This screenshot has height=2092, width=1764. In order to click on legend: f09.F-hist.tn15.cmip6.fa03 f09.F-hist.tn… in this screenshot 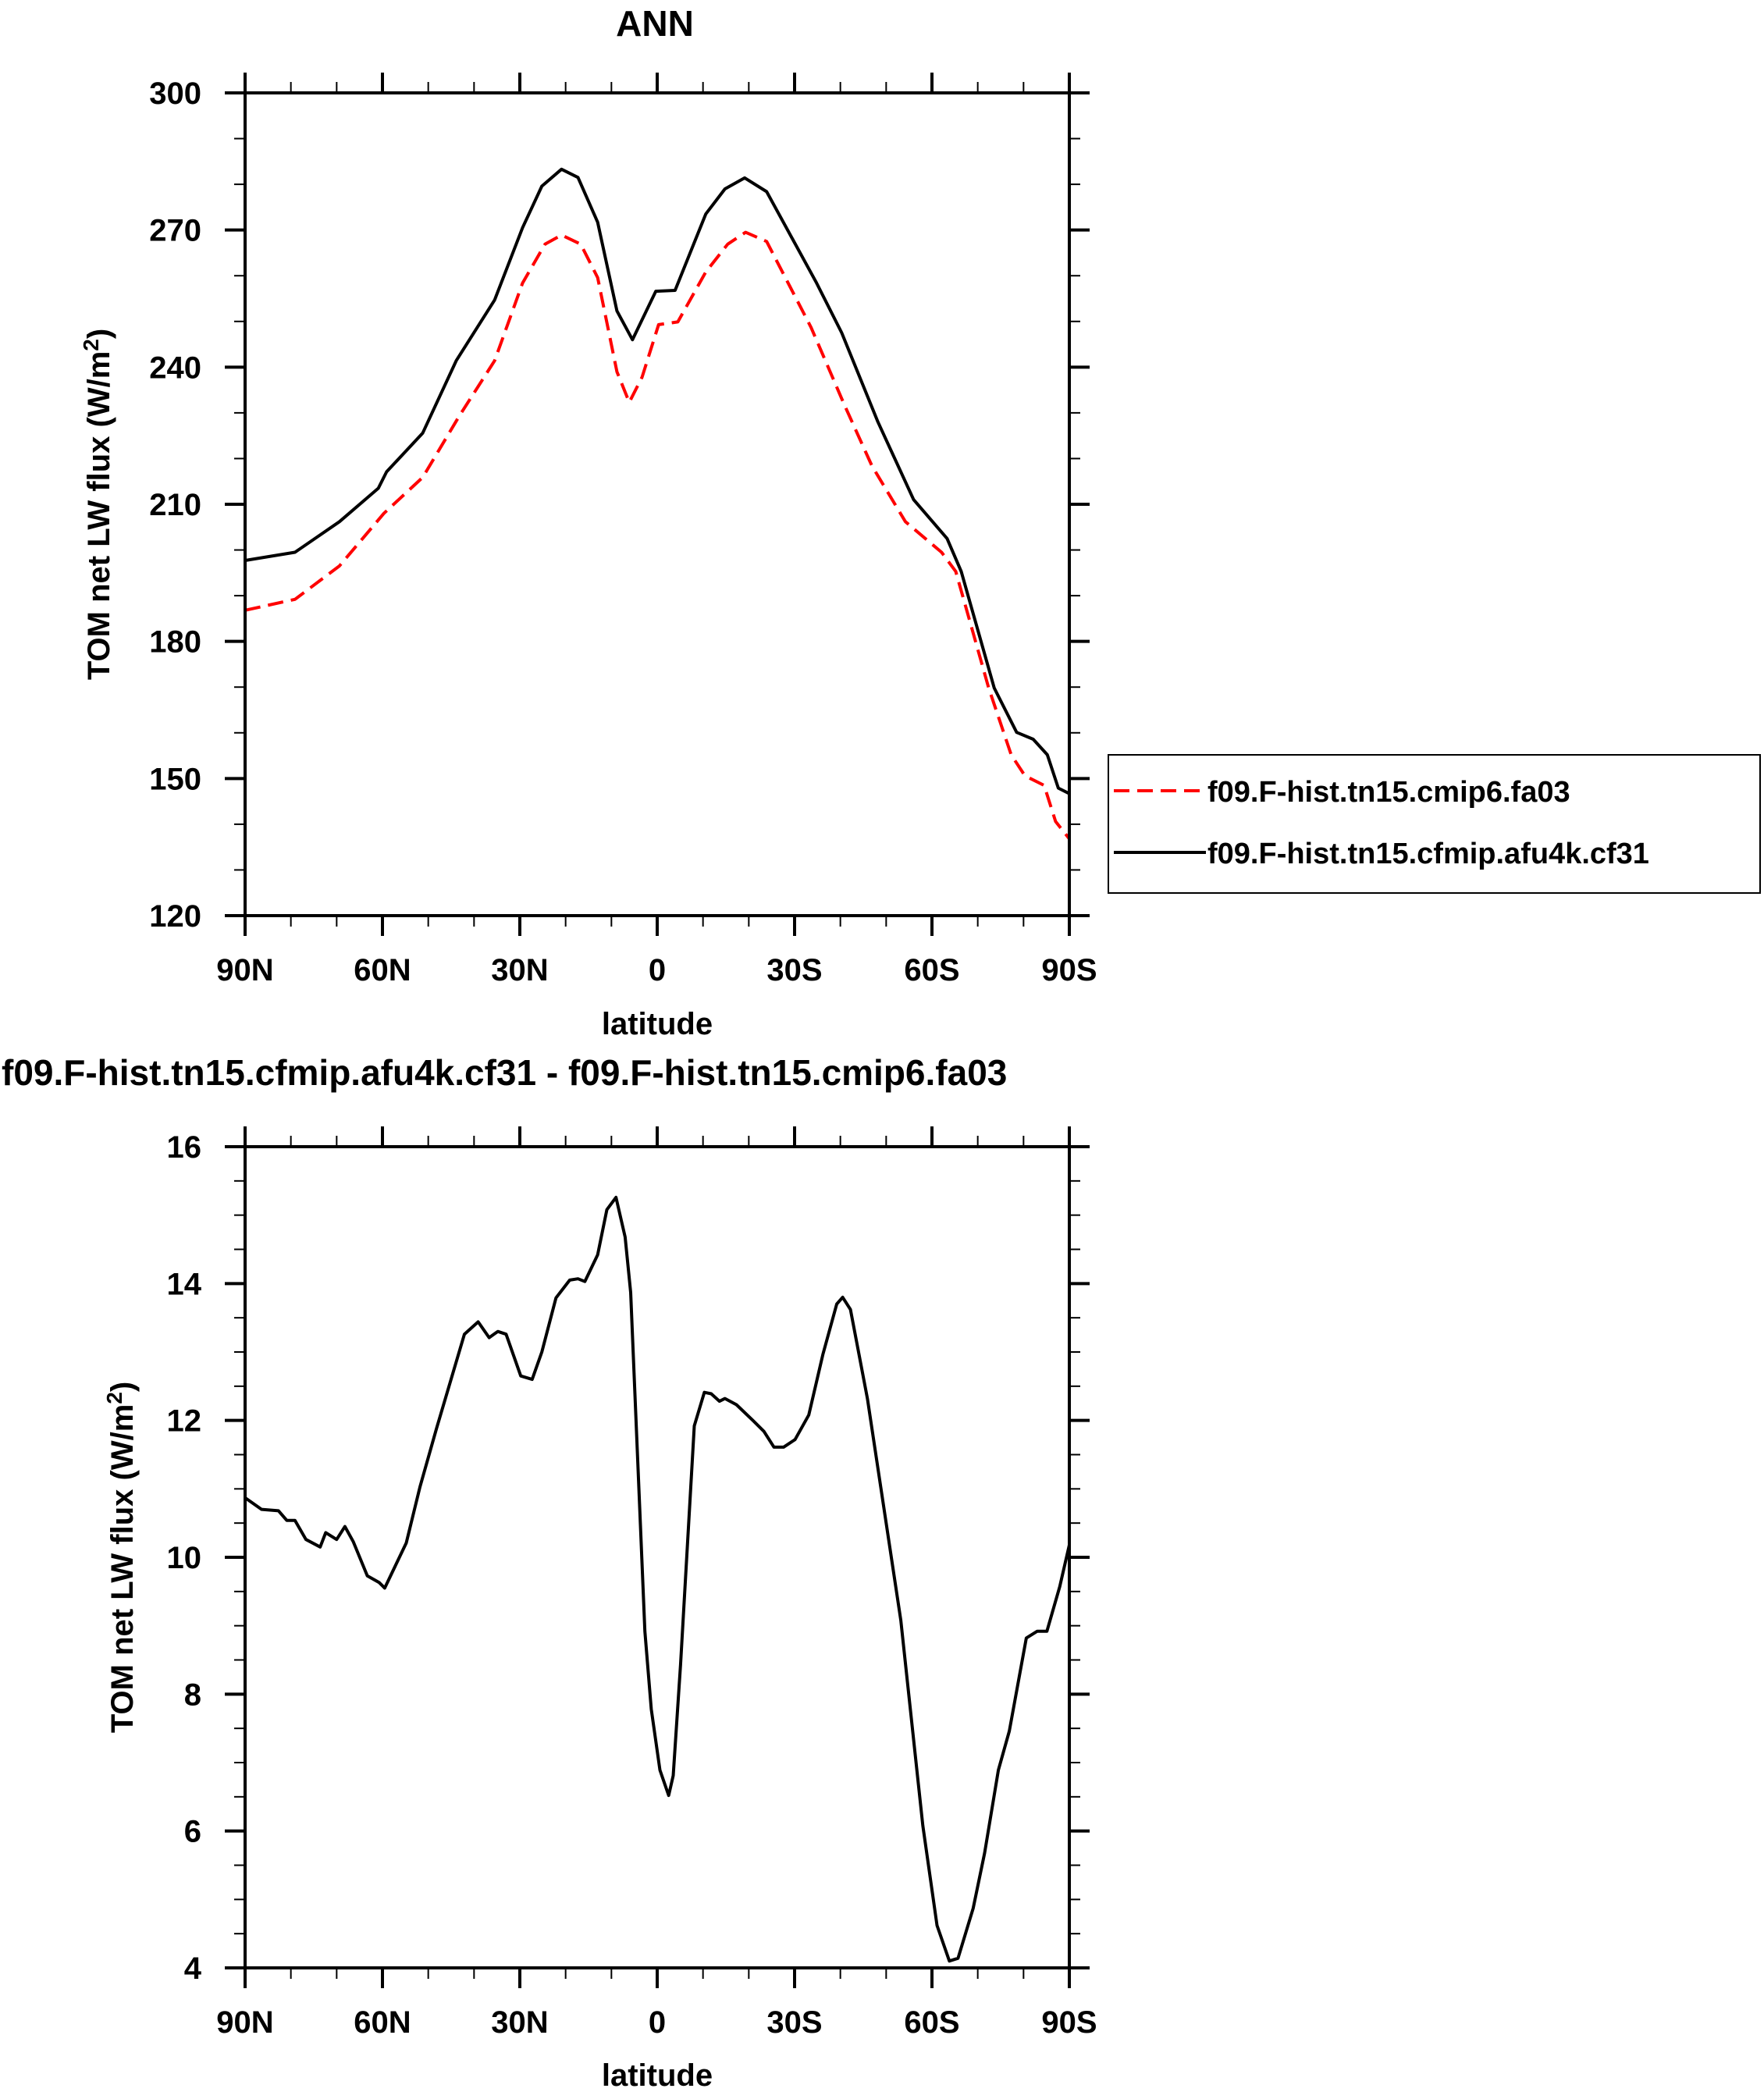, I will do `click(1434, 824)`.